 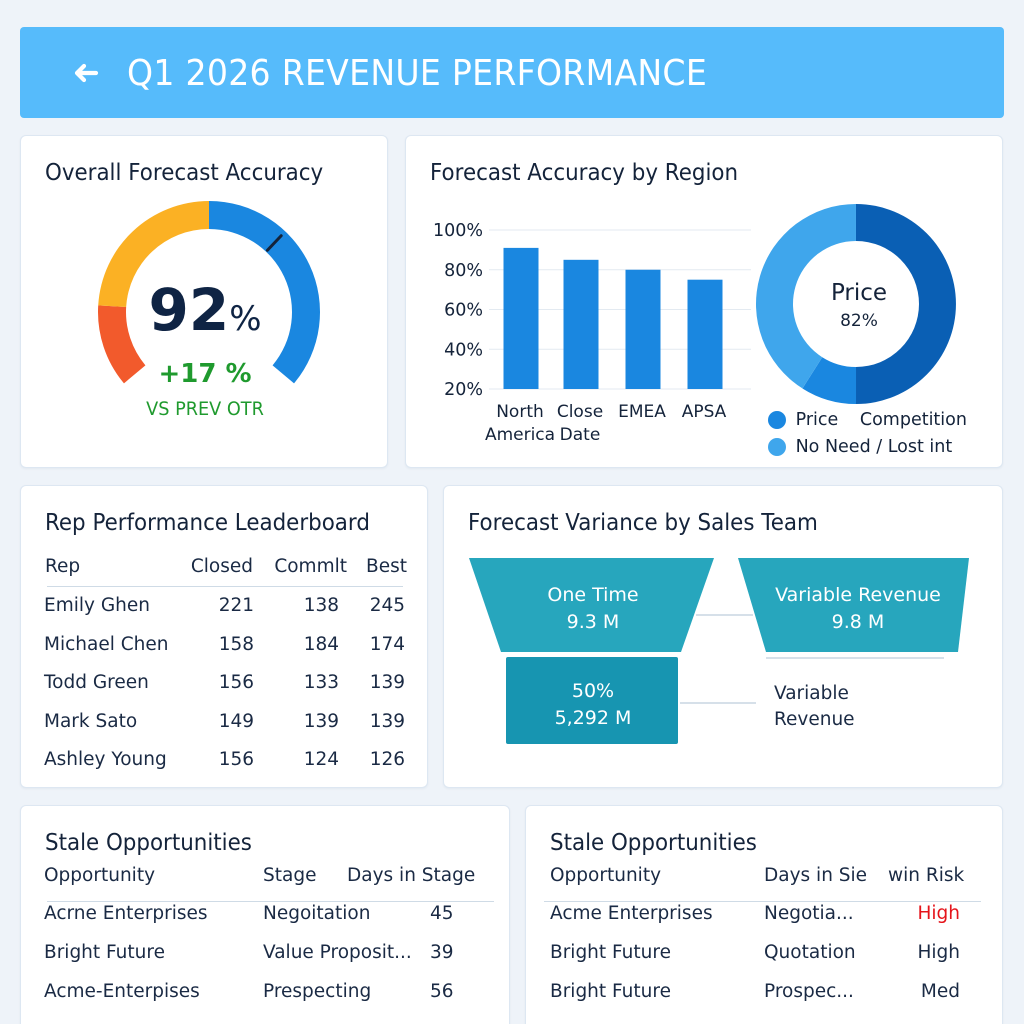 I want to click on back-button, so click(x=86, y=73).